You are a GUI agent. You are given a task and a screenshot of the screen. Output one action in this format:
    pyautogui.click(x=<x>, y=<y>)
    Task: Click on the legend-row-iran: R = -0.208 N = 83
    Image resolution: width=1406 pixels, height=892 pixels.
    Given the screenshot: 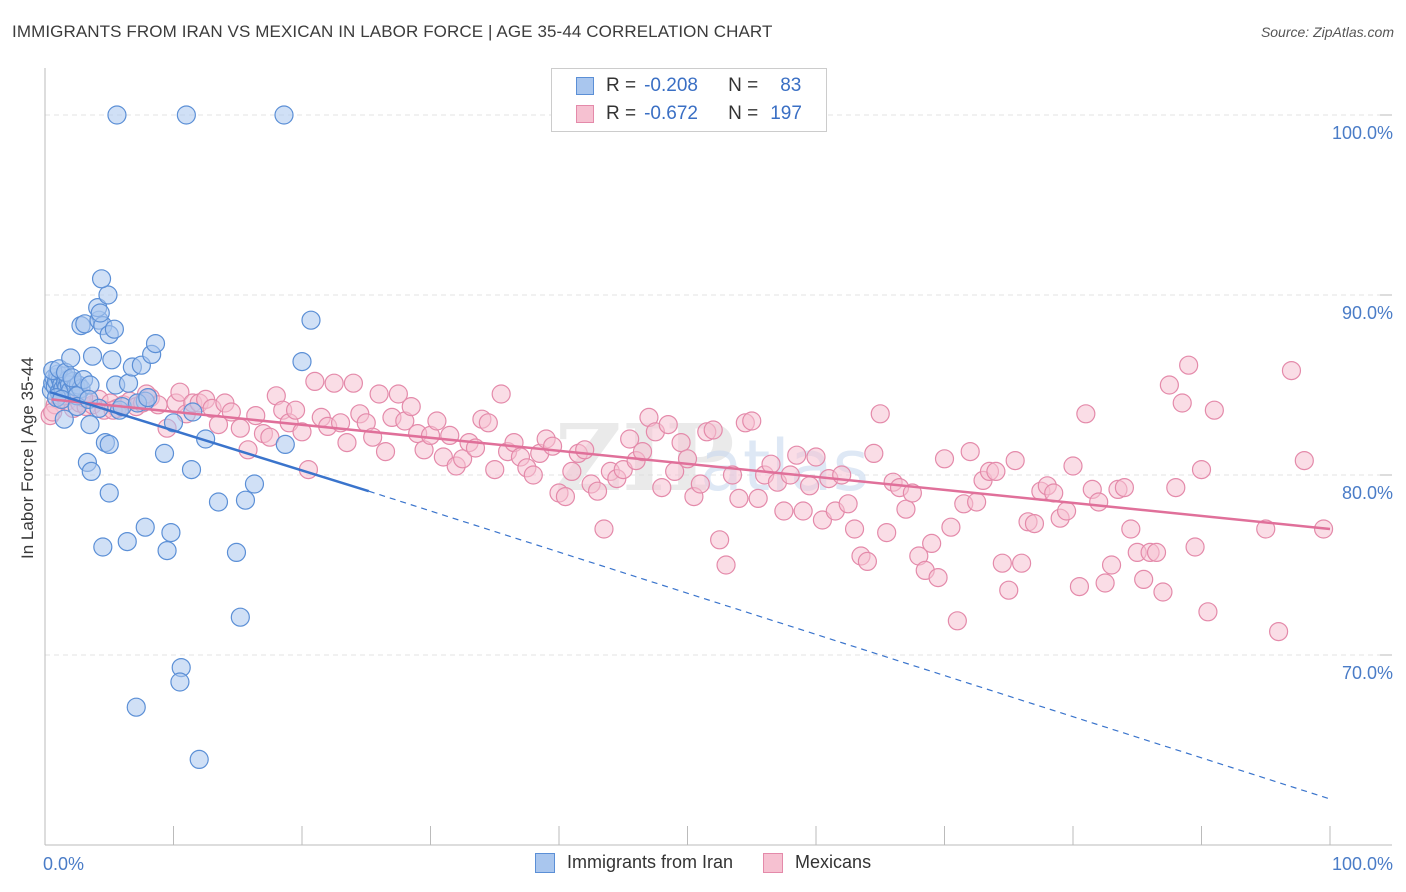 What is the action you would take?
    pyautogui.click(x=676, y=86)
    